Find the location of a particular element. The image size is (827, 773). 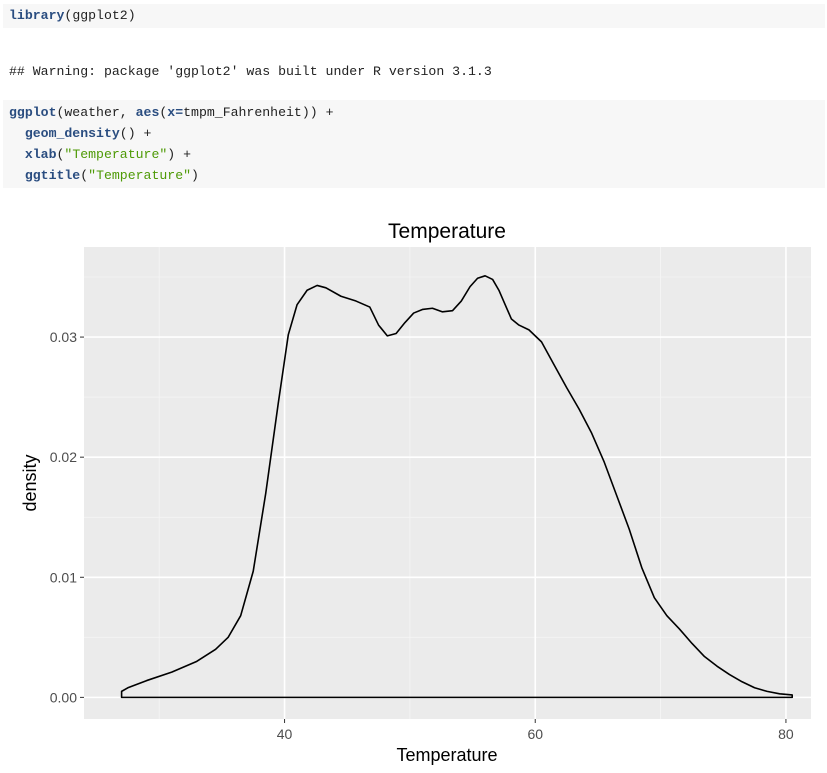

y-tick-label: 0.02 is located at coordinates (63, 457).